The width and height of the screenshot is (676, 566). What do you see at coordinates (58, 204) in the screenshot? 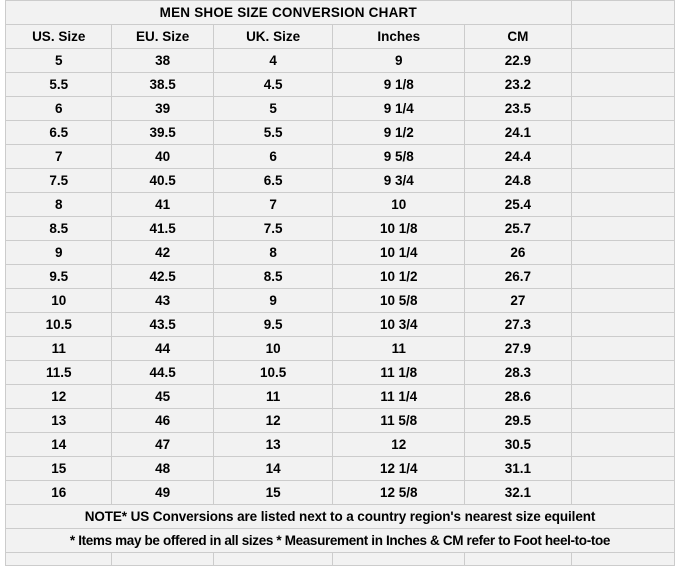
I see `cell-us-size: 8` at bounding box center [58, 204].